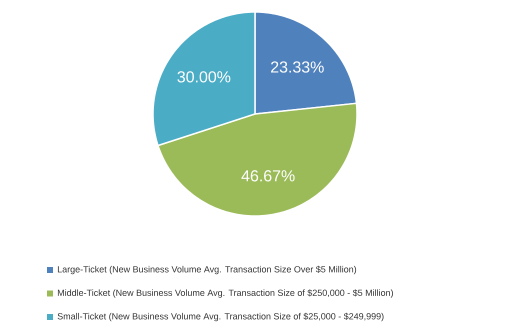  I want to click on legend-label: Middle-Ticket (New Business Volume Avg. Transaction Size of $250,000 - $5 Million), so click(225, 293).